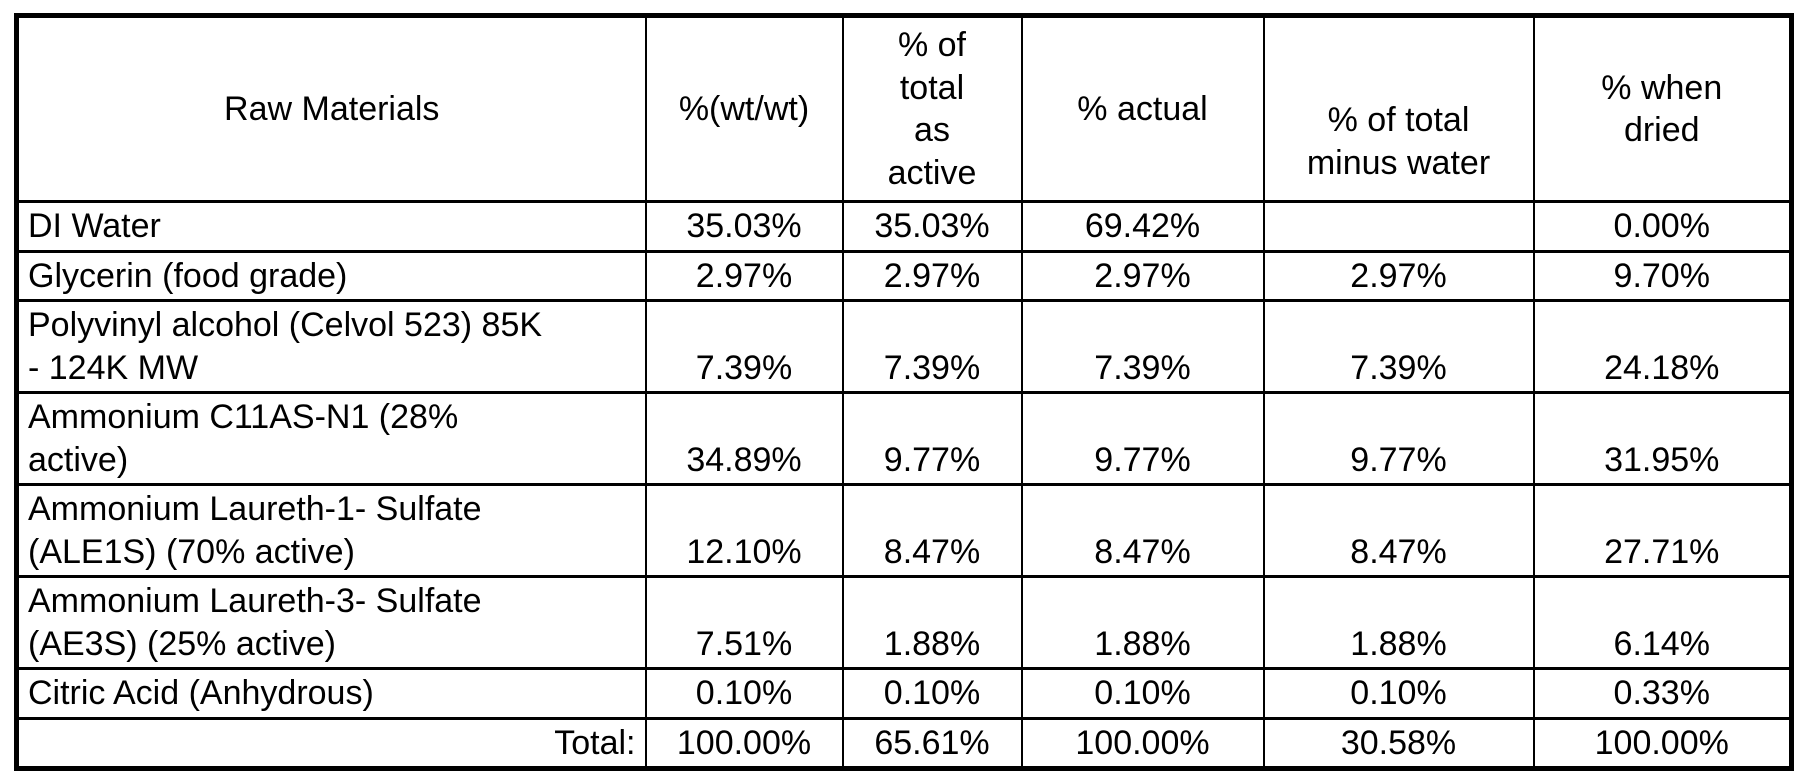 The height and width of the screenshot is (782, 1803). What do you see at coordinates (1398, 693) in the screenshot?
I see `total-minus-water-cell: 0.10%` at bounding box center [1398, 693].